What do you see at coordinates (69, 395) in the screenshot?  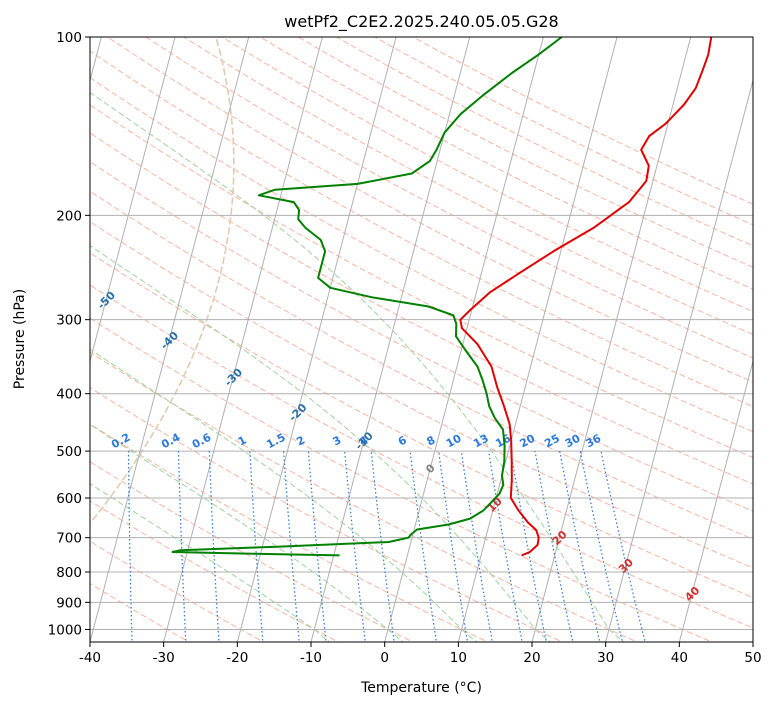 I see `y-tick-label: 400` at bounding box center [69, 395].